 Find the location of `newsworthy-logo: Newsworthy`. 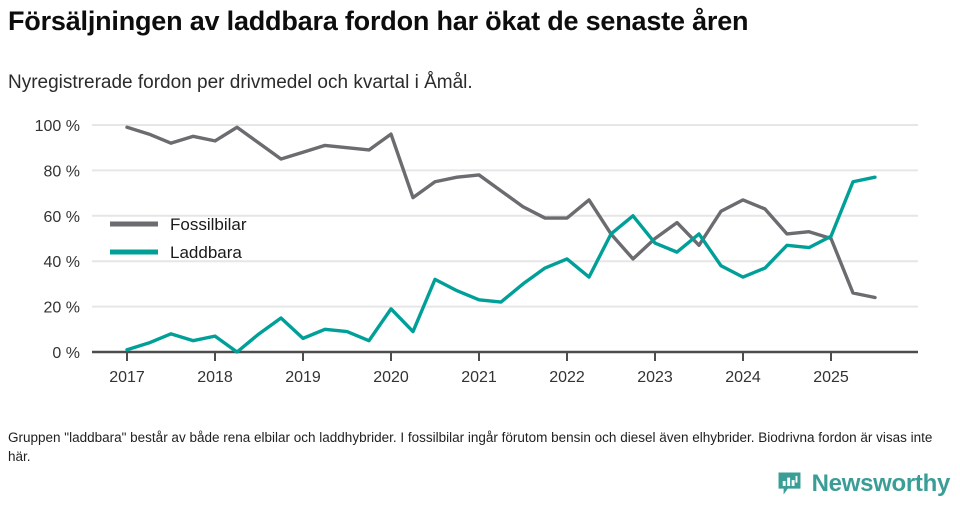

newsworthy-logo: Newsworthy is located at coordinates (863, 483).